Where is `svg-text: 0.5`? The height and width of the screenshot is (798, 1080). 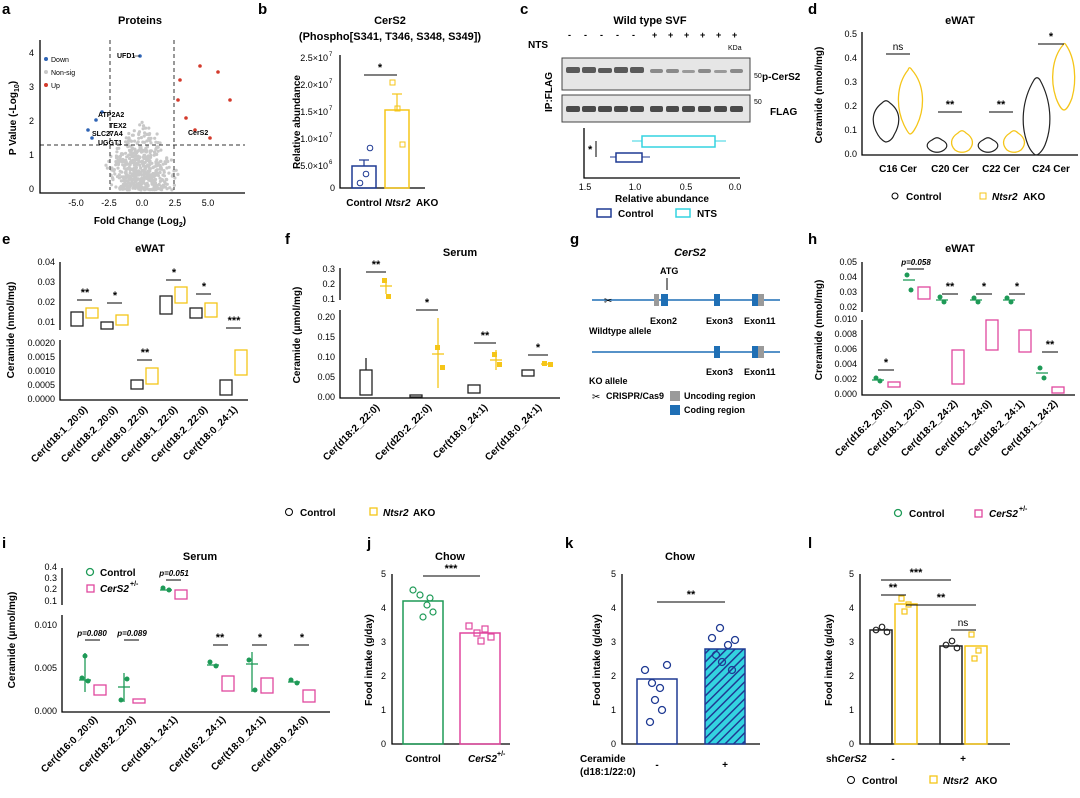 svg-text: 0.5 is located at coordinates (850, 34).